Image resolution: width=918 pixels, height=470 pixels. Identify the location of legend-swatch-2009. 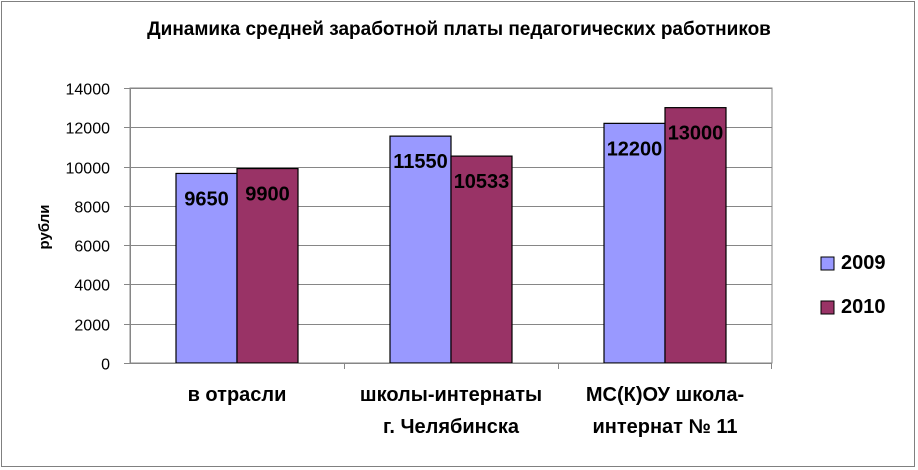
(827, 263).